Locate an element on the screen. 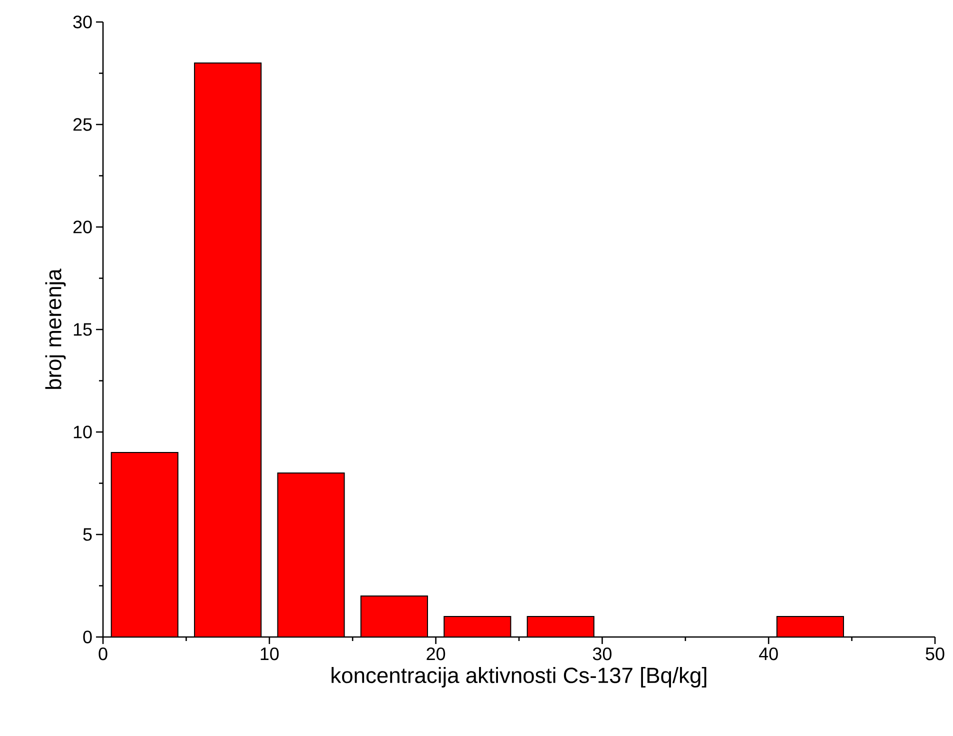  y-tick-label: 0 is located at coordinates (87, 637).